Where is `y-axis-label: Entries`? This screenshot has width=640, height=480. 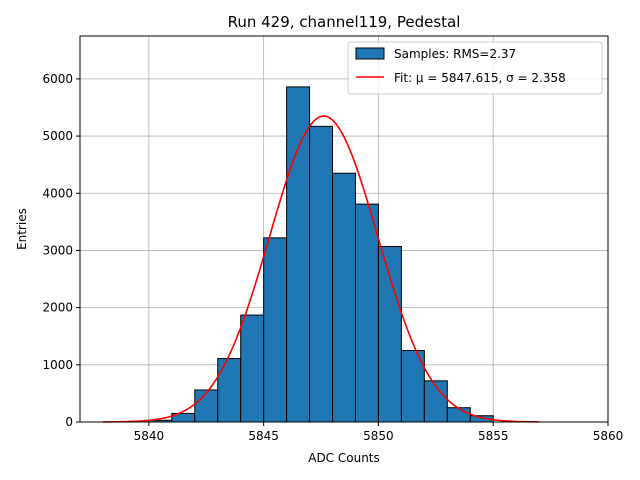 y-axis-label: Entries is located at coordinates (22, 229).